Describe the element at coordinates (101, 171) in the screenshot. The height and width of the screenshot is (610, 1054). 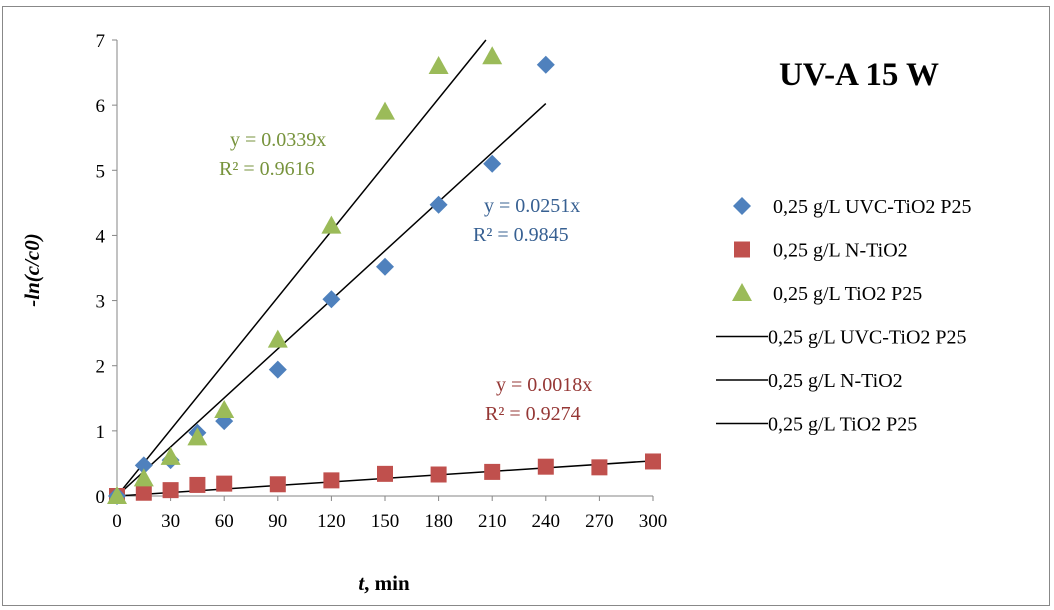
I see `y-tick-label: 5` at that location.